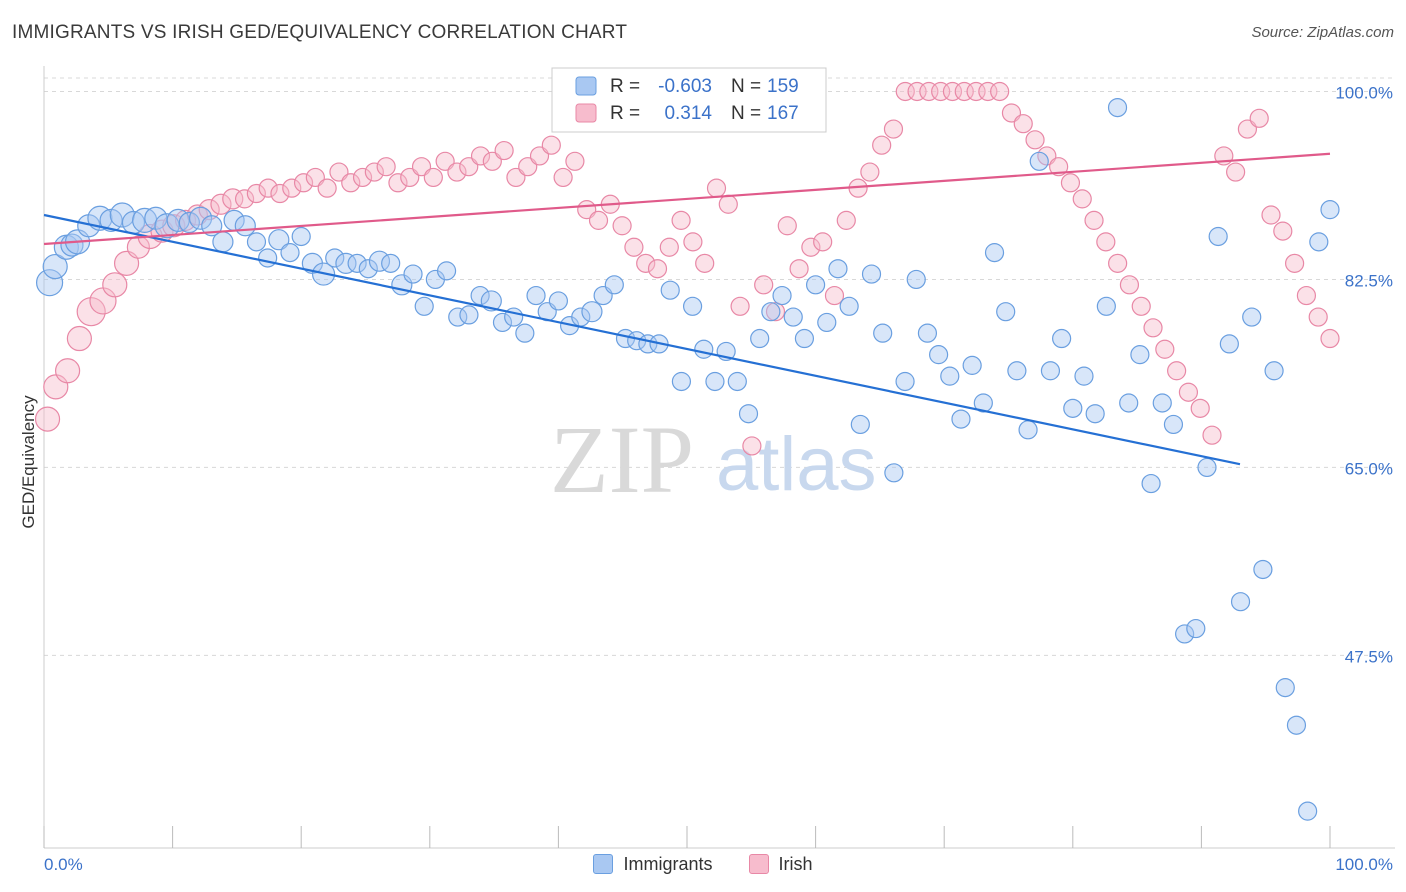 This screenshot has width=1406, height=892. Describe the element at coordinates (1369, 280) in the screenshot. I see `y-tick-label: 82.5%` at that location.